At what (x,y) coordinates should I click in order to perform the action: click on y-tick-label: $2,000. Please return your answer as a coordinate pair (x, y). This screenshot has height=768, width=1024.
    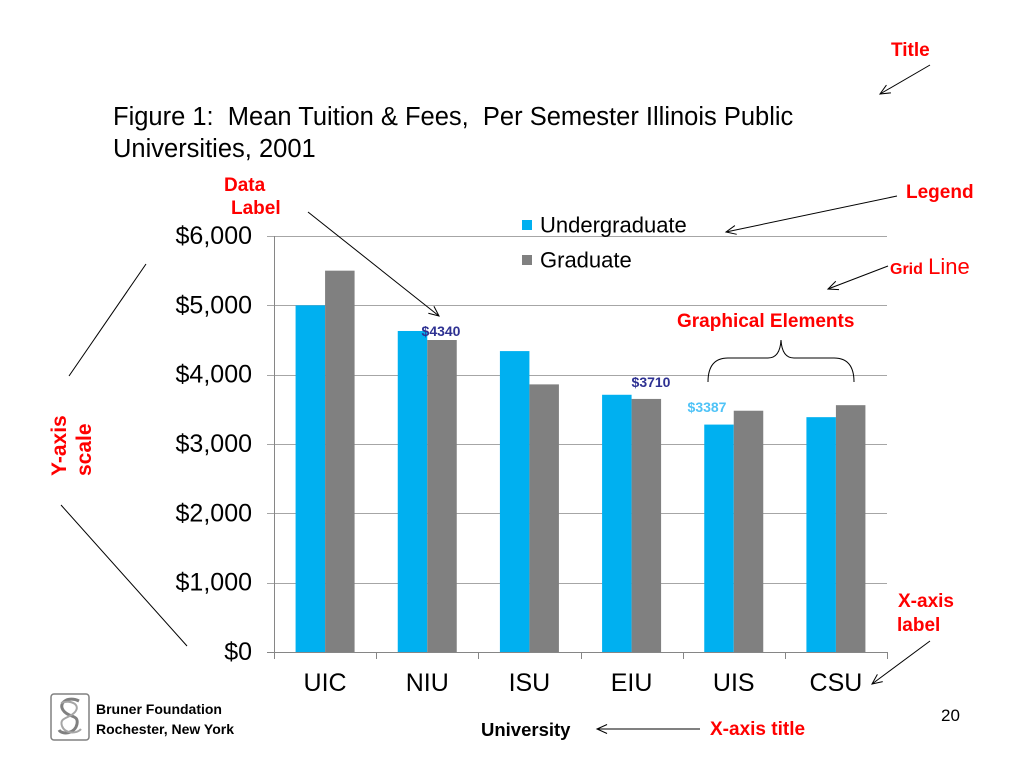
    Looking at the image, I should click on (214, 513).